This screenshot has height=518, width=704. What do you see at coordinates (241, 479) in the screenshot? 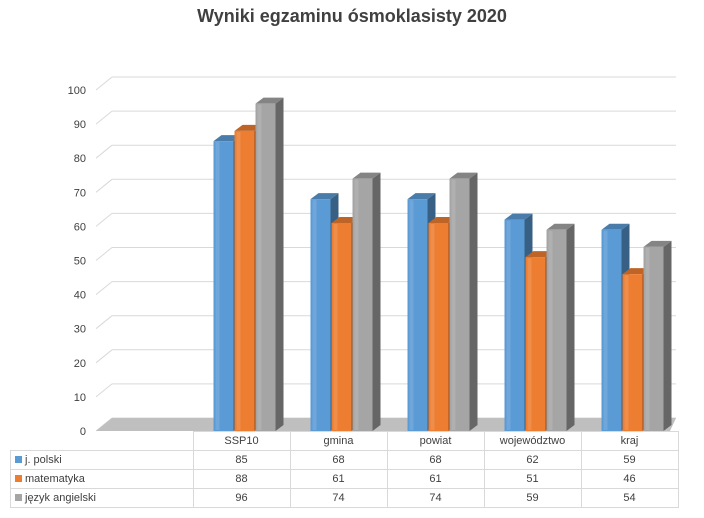
I see `data-label: 88` at bounding box center [241, 479].